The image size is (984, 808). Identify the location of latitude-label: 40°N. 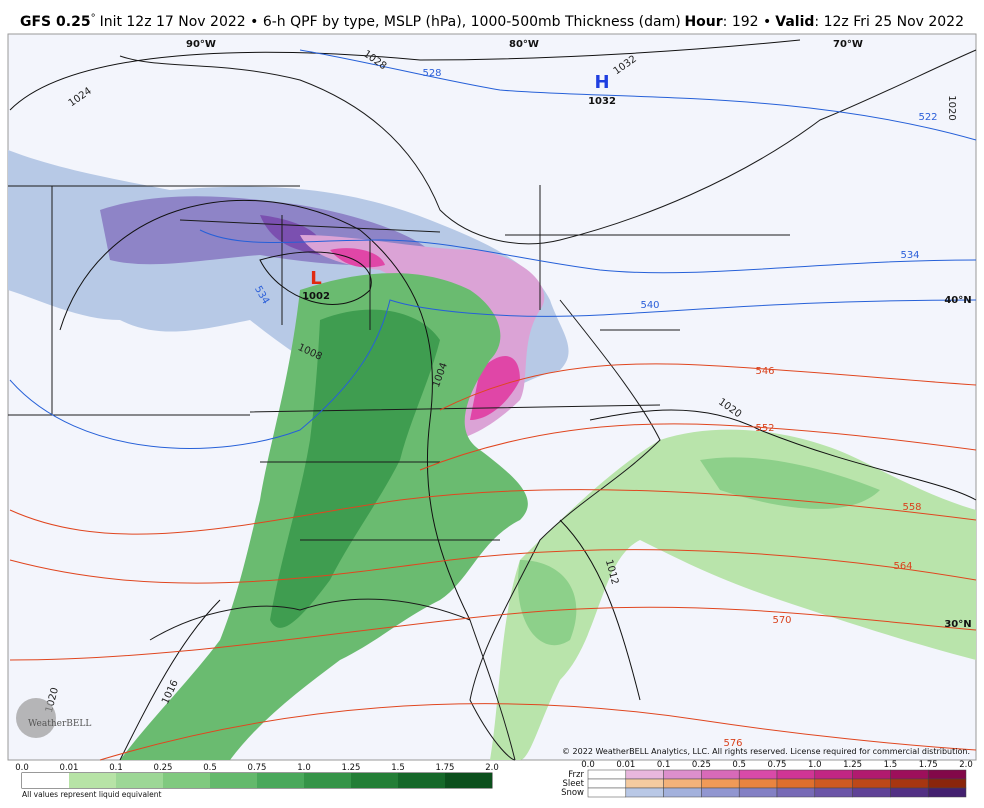
(957, 300).